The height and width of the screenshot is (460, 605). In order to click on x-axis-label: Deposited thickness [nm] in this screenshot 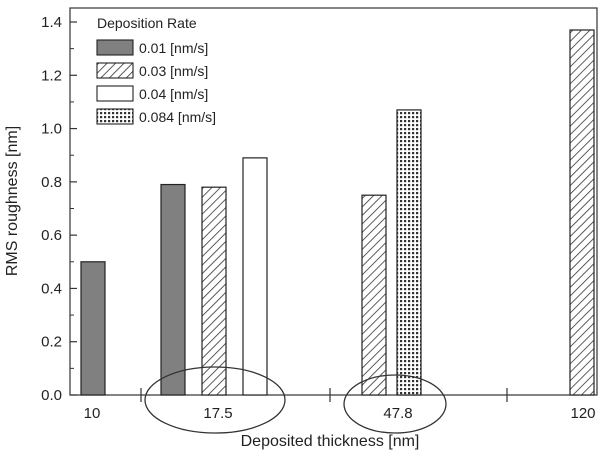, I will do `click(330, 441)`.